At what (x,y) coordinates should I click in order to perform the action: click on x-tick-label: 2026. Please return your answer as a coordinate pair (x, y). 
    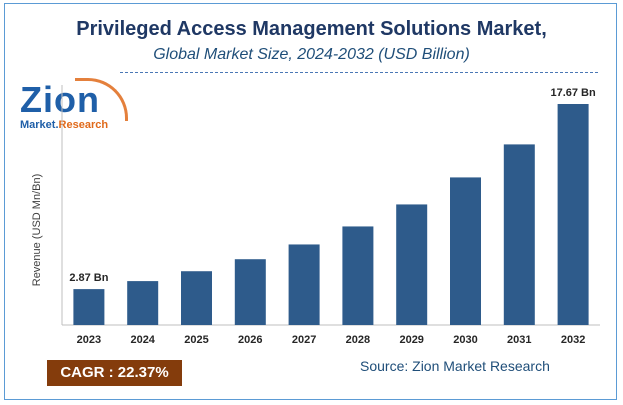
    Looking at the image, I should click on (250, 340).